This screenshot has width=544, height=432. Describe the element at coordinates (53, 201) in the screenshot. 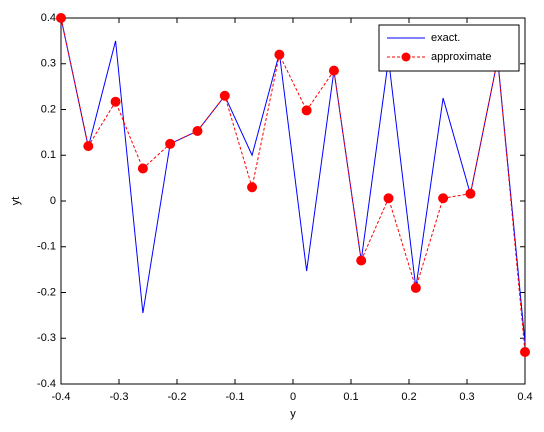

I see `y-tick-label: 0` at that location.